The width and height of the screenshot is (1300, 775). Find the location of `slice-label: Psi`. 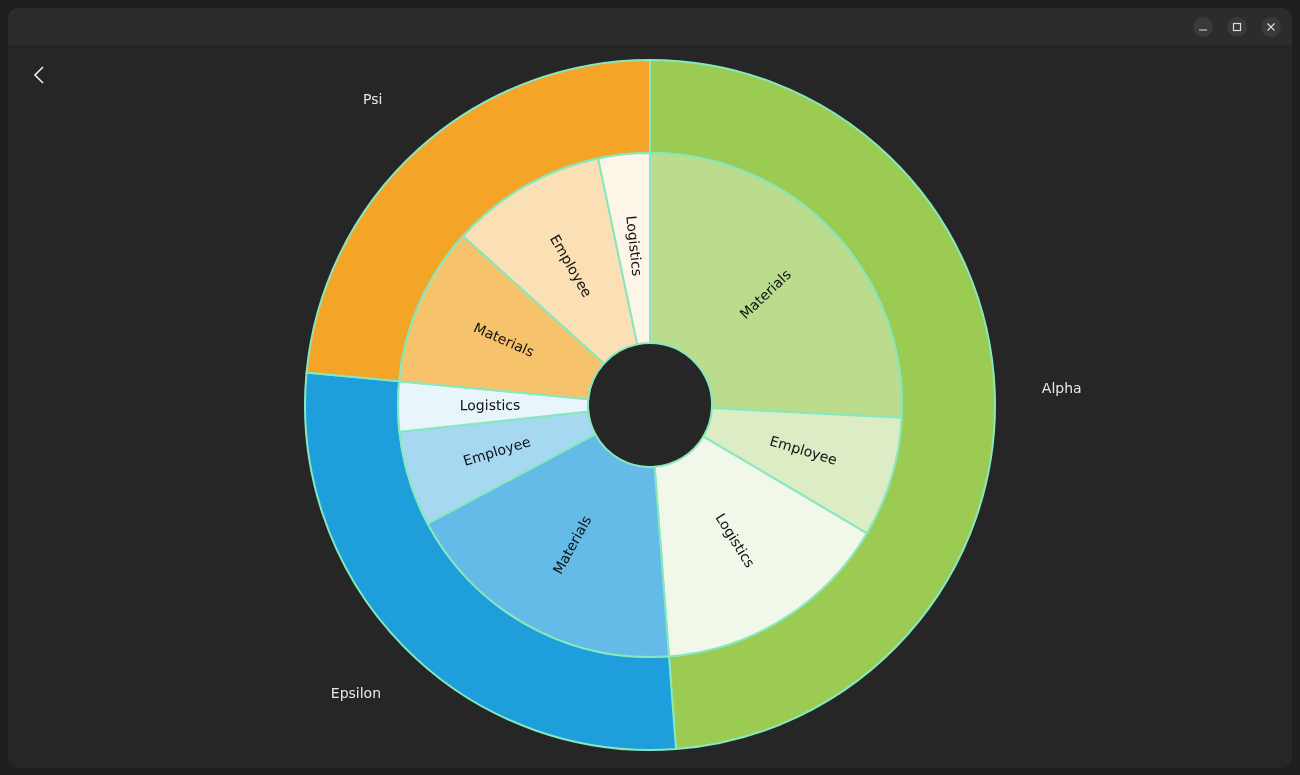

slice-label: Psi is located at coordinates (373, 99).